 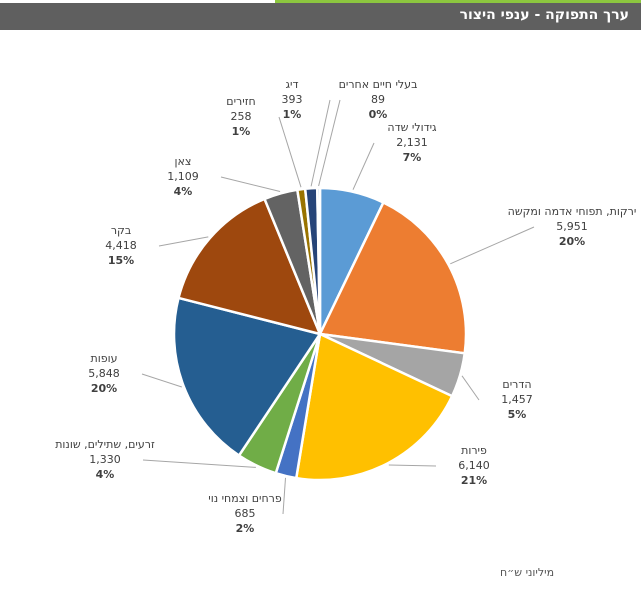 I want to click on slice-percent-label: 15%, so click(x=121, y=260).